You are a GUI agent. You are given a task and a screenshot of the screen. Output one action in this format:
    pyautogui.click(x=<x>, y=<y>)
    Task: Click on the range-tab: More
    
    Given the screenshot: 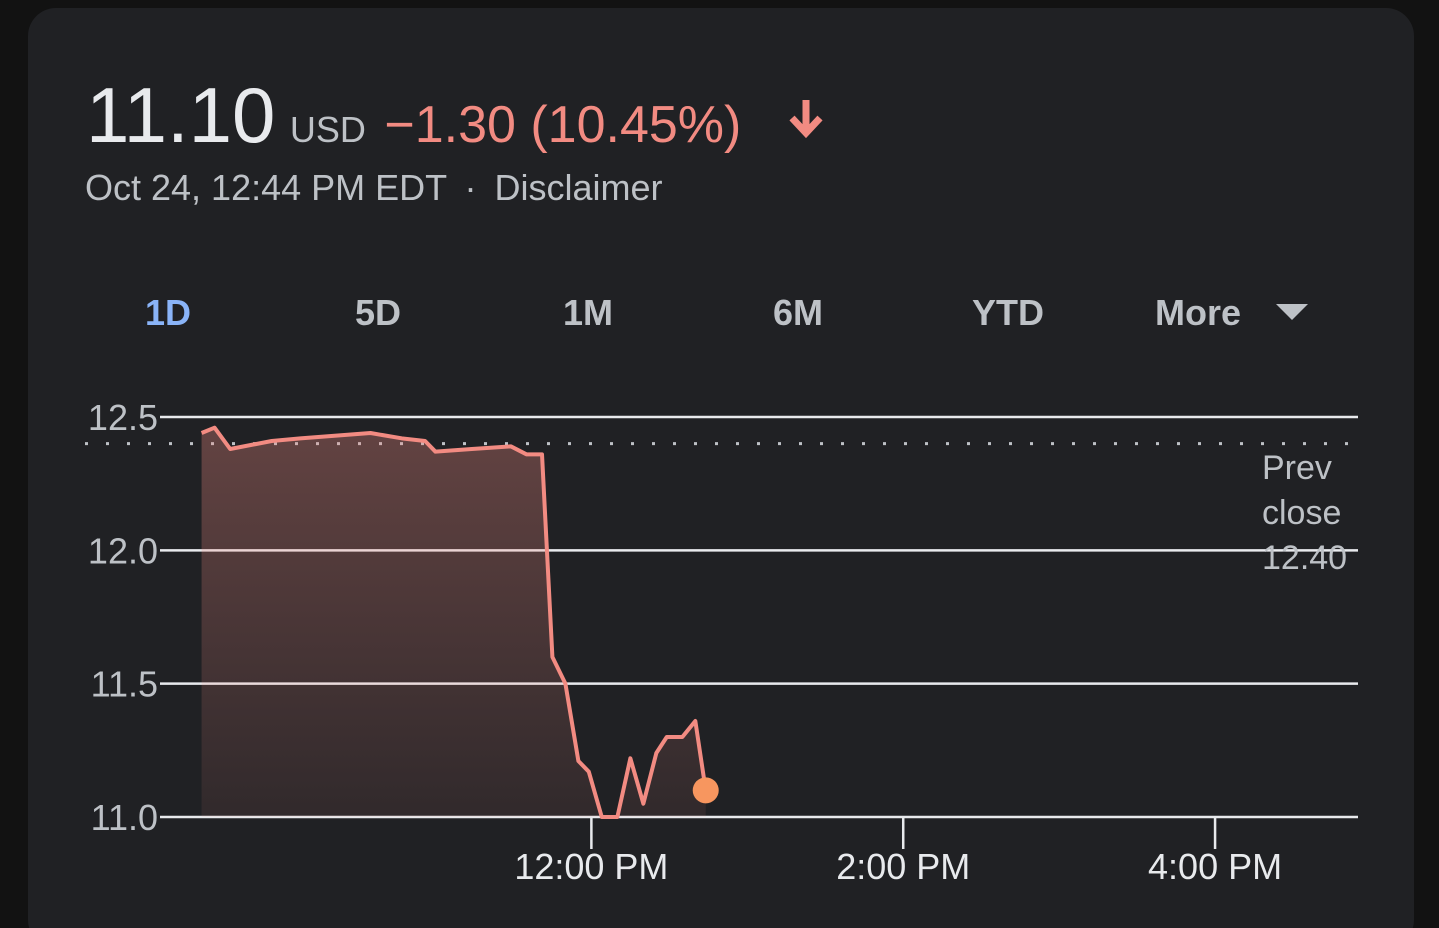 What is the action you would take?
    pyautogui.click(x=1198, y=312)
    